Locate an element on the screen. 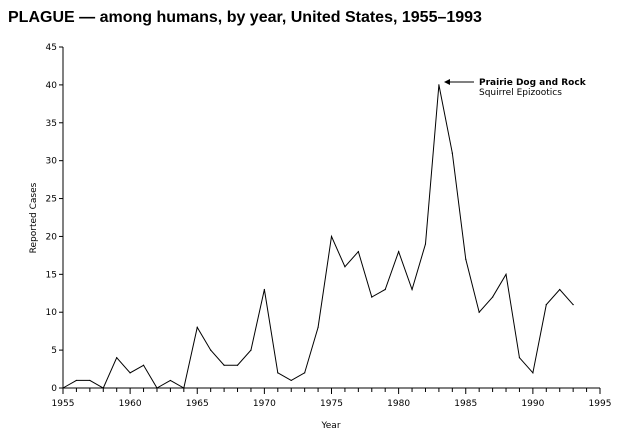 The image size is (626, 439). x-tick-label: 1980 is located at coordinates (398, 404).